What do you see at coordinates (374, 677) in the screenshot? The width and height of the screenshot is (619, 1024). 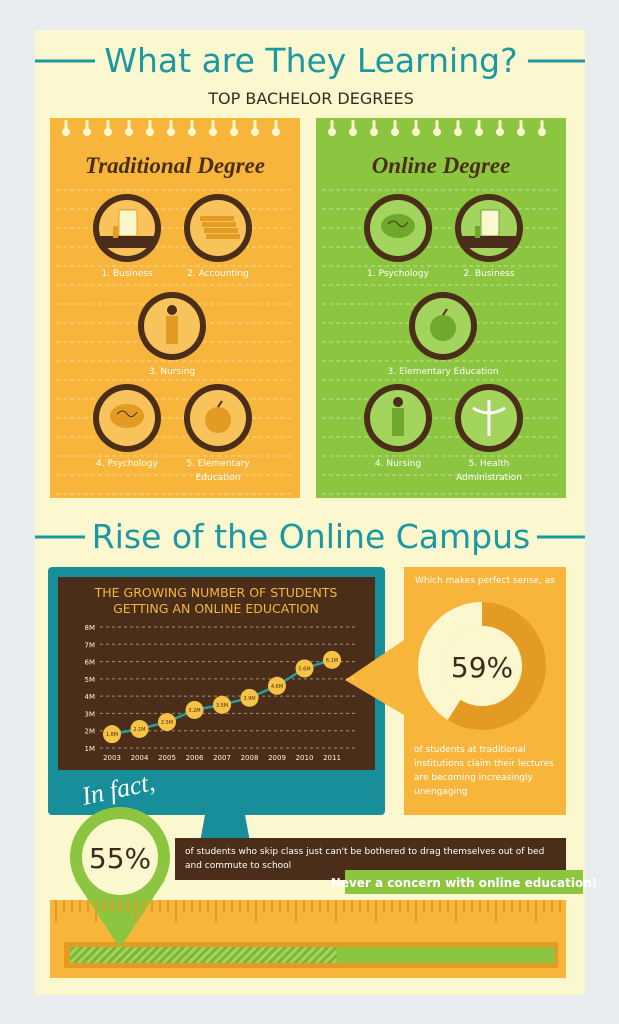 I see `callout-pointer` at bounding box center [374, 677].